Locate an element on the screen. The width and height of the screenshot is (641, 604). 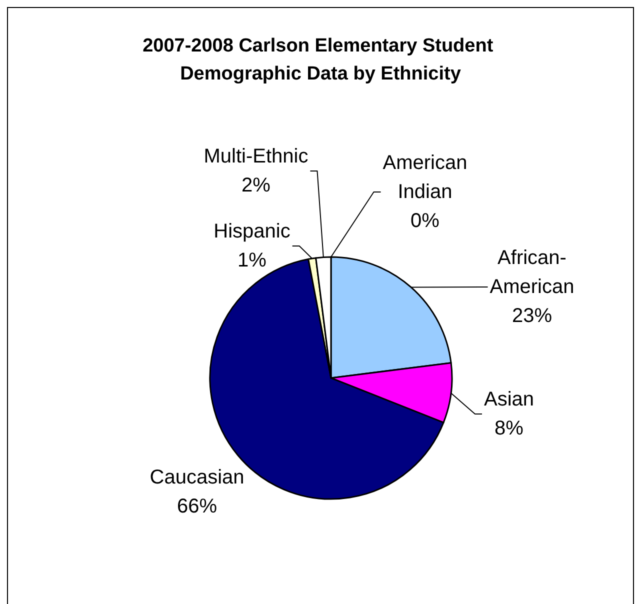
data-label: 66% is located at coordinates (197, 507).